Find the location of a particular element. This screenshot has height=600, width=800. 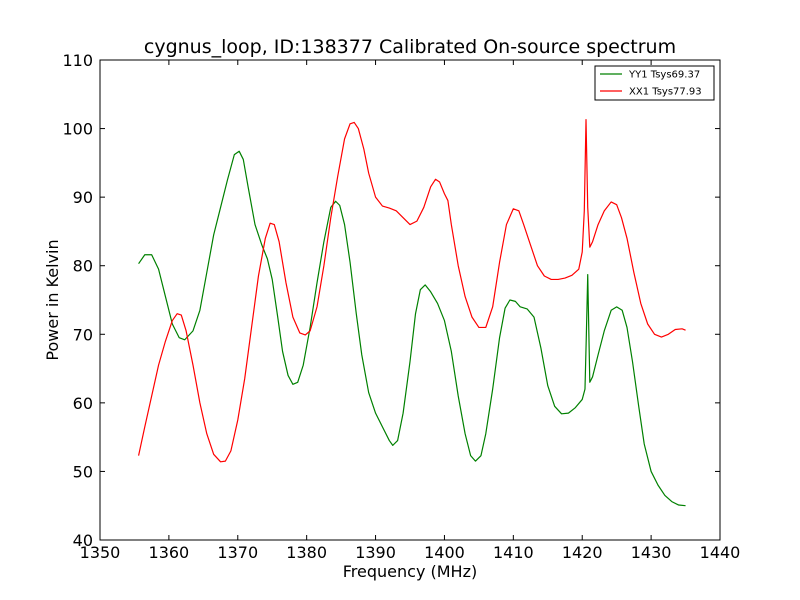

y-tick-label: 90 is located at coordinates (83, 197).